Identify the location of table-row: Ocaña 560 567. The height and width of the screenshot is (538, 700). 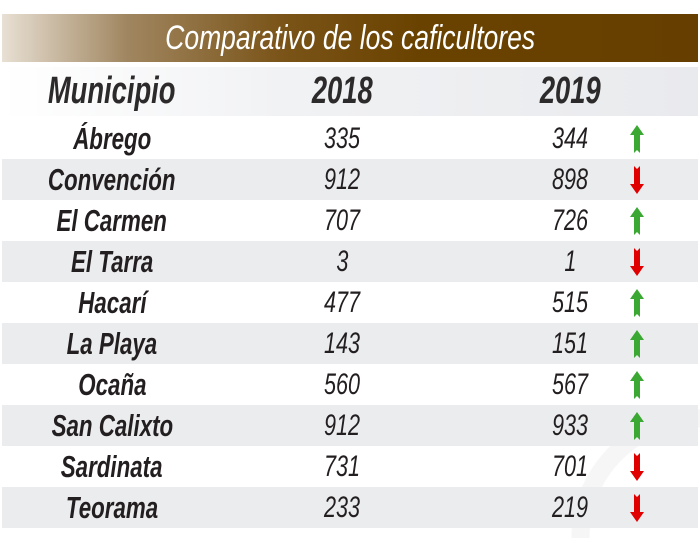
(350, 384).